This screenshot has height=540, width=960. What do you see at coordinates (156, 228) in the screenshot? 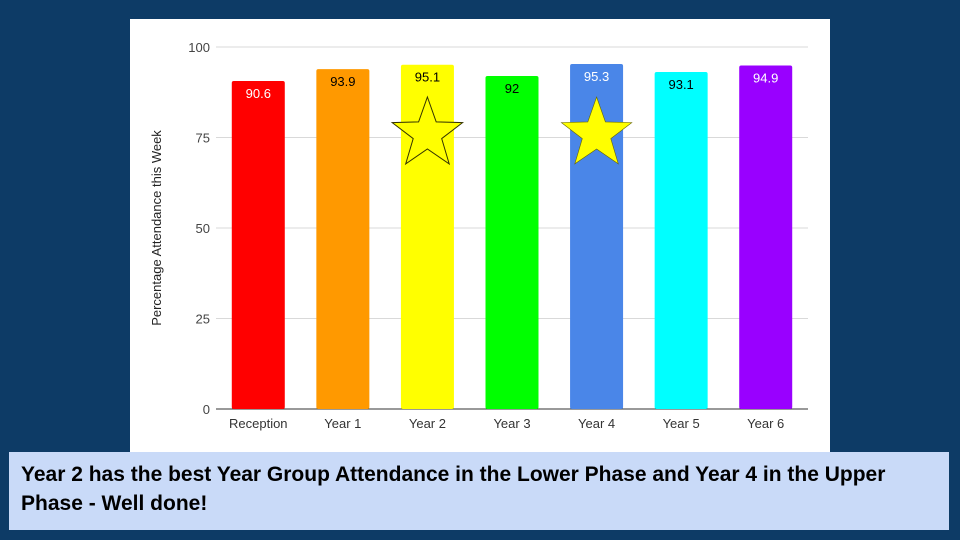
I see `y-axis-title: Percentage Attendance this Week` at bounding box center [156, 228].